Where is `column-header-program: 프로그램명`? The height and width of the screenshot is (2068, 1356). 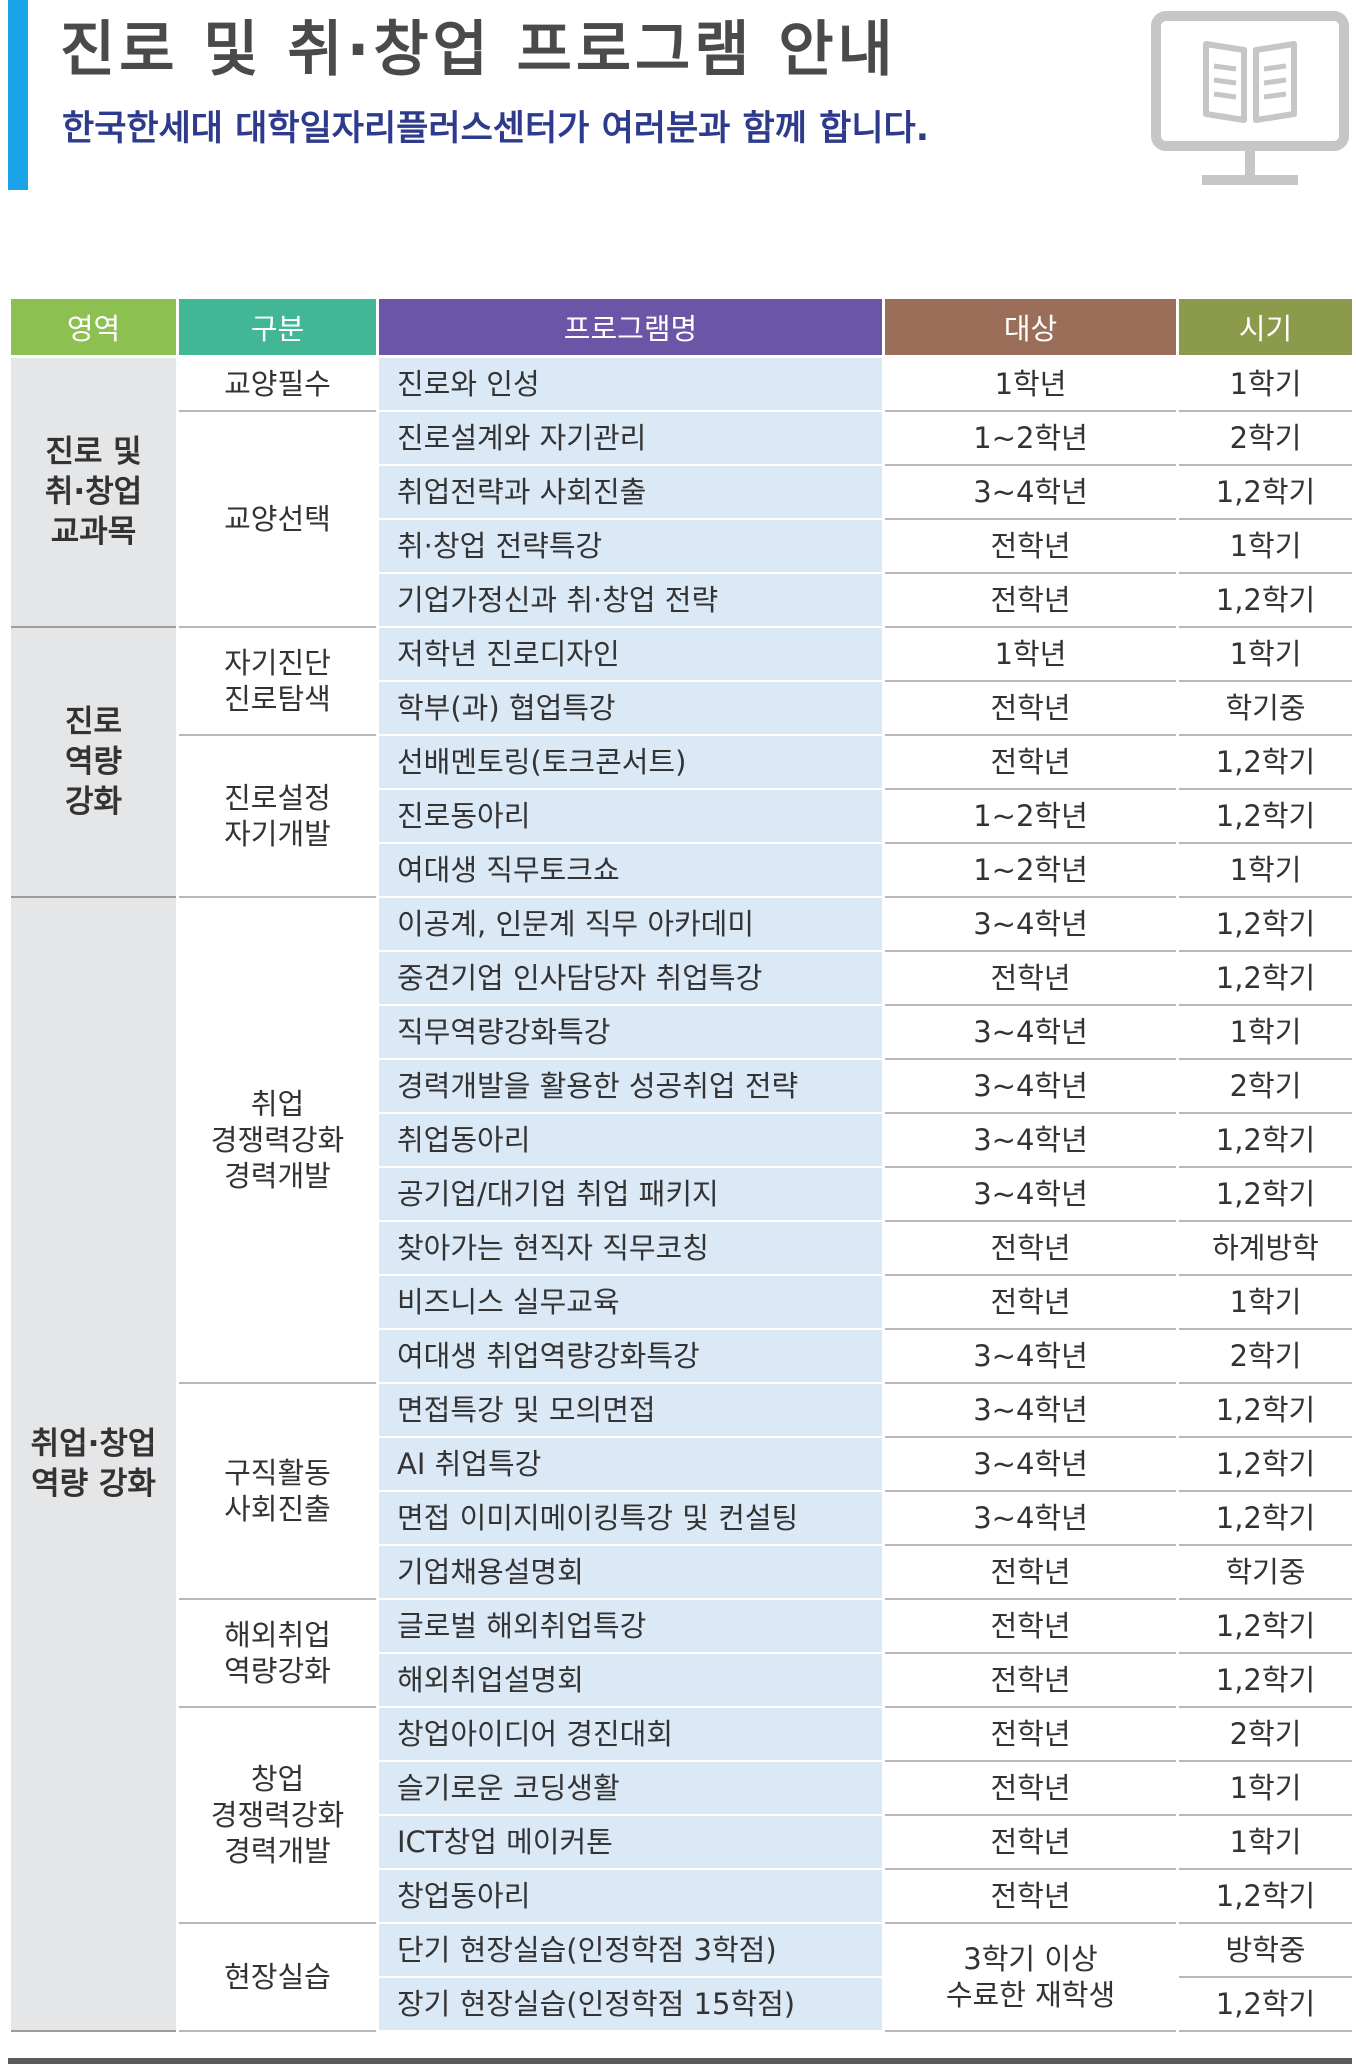 column-header-program: 프로그램명 is located at coordinates (630, 327).